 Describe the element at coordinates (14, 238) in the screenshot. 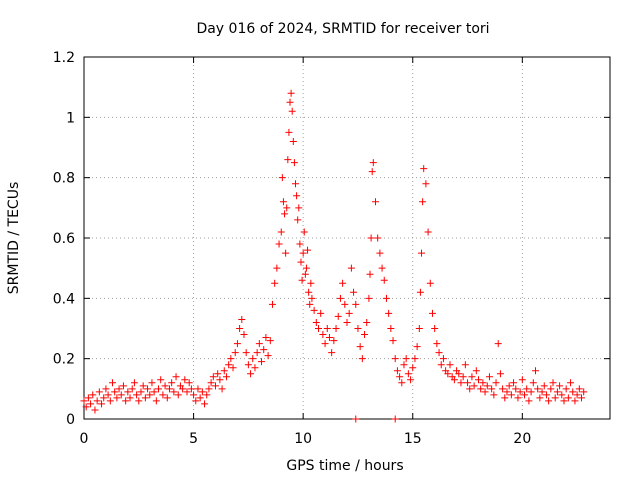

I see `y-axis-label: SRMTID / TECUs` at that location.